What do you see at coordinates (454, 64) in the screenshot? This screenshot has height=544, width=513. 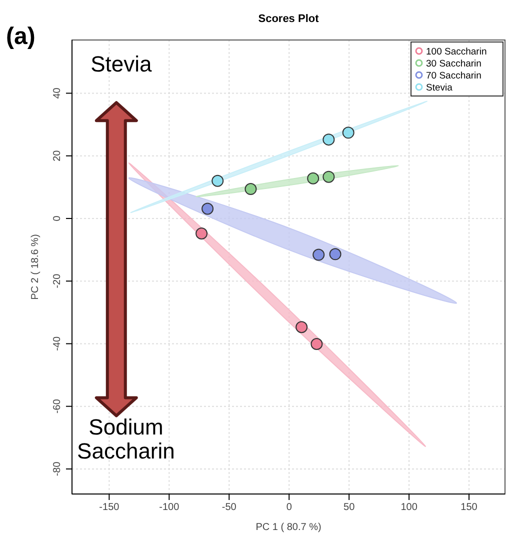 I see `legend-label: 30 Saccharin` at bounding box center [454, 64].